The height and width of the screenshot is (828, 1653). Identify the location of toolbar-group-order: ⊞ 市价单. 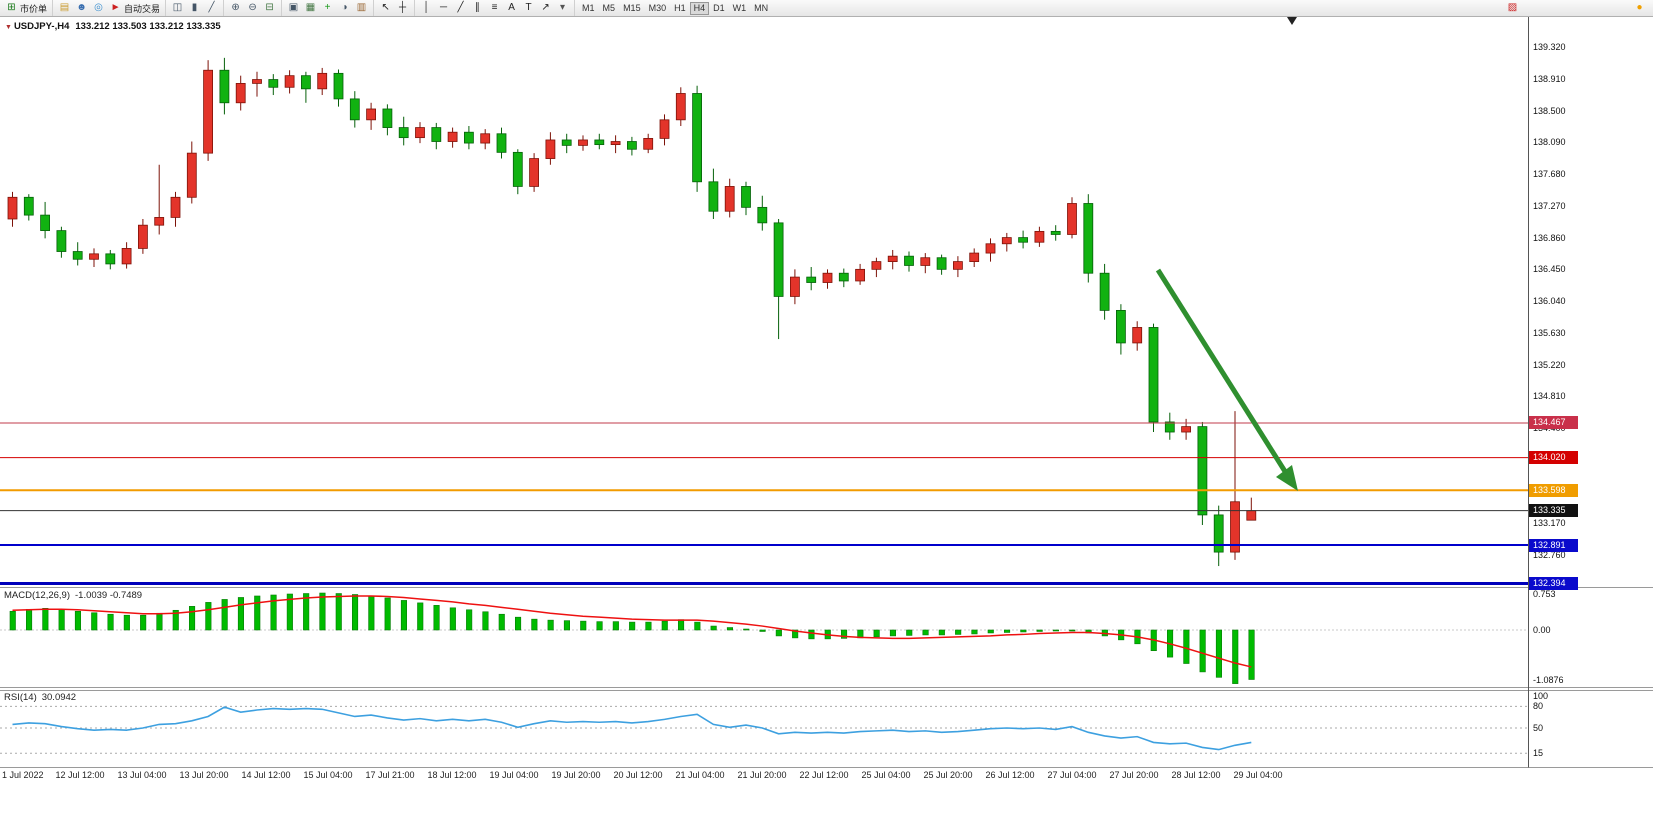
(26, 8).